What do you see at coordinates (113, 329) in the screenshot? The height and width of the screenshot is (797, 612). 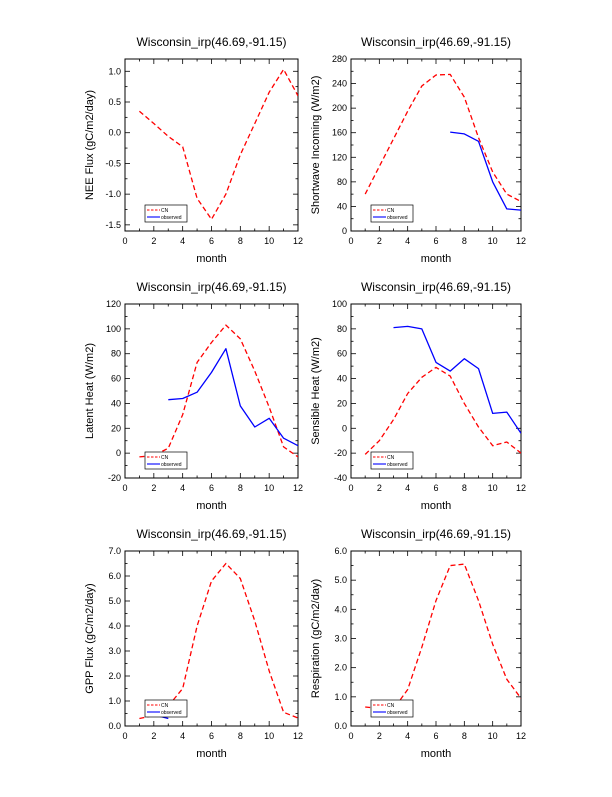 I see `y-tick-label: 100` at bounding box center [113, 329].